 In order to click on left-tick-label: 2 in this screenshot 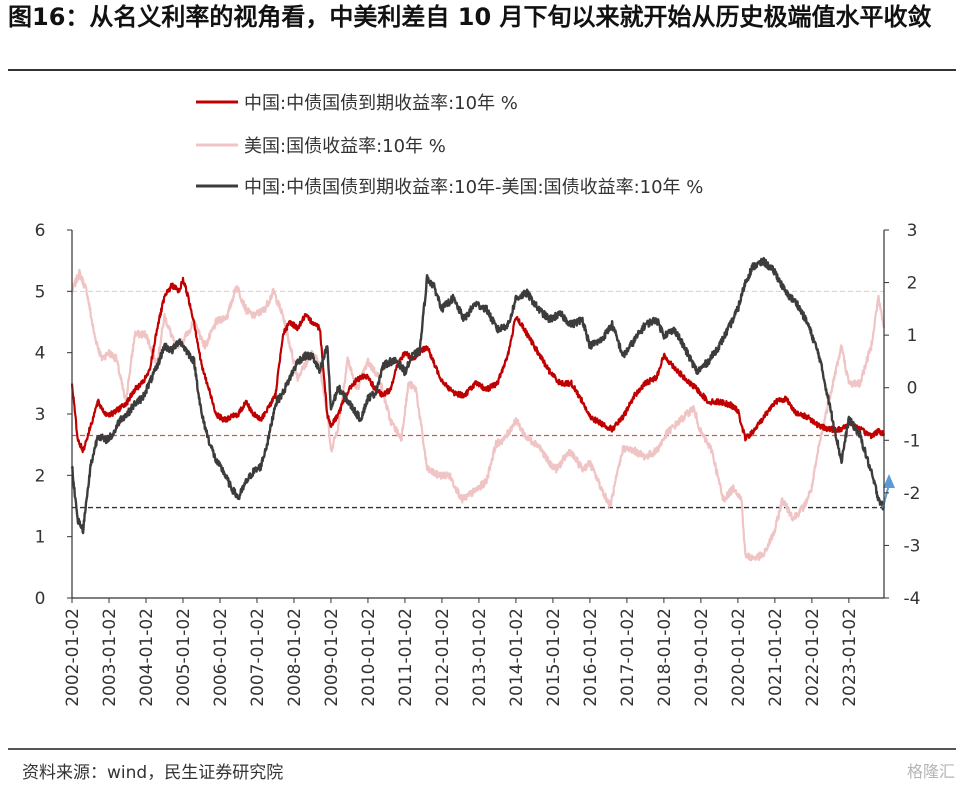, I will do `click(40, 476)`.